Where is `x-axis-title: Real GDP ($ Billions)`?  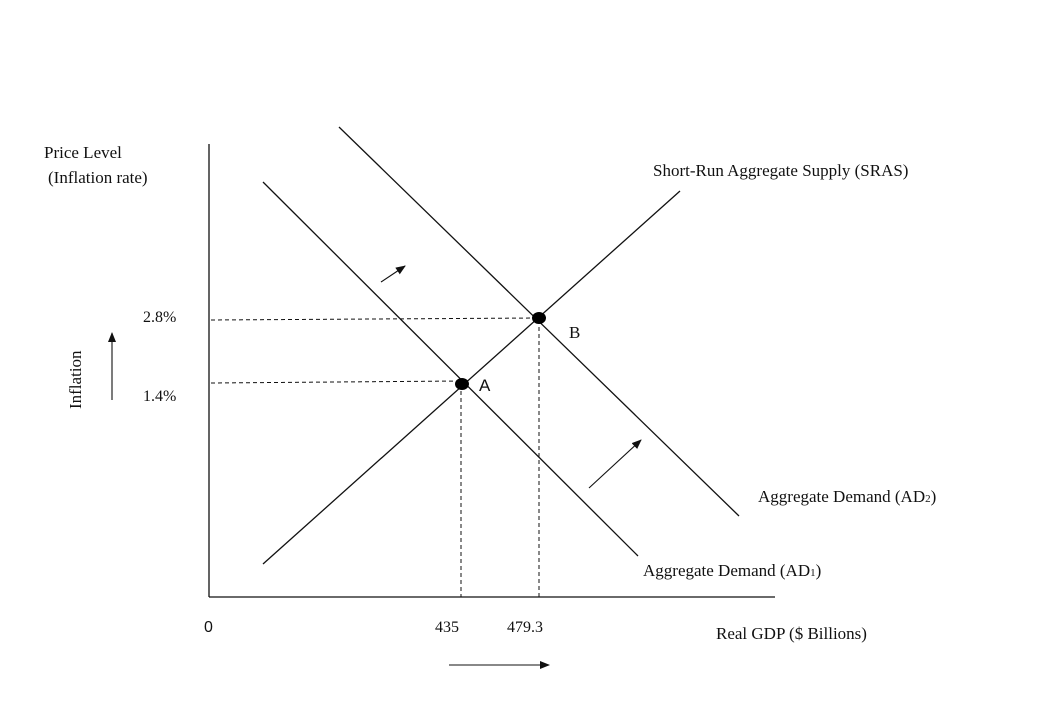 x-axis-title: Real GDP ($ Billions) is located at coordinates (791, 633).